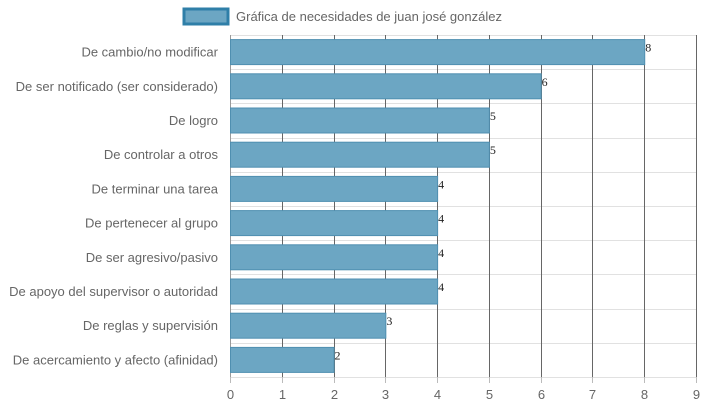  What do you see at coordinates (151, 223) in the screenshot?
I see `category-label: De pertenecer al grupo` at bounding box center [151, 223].